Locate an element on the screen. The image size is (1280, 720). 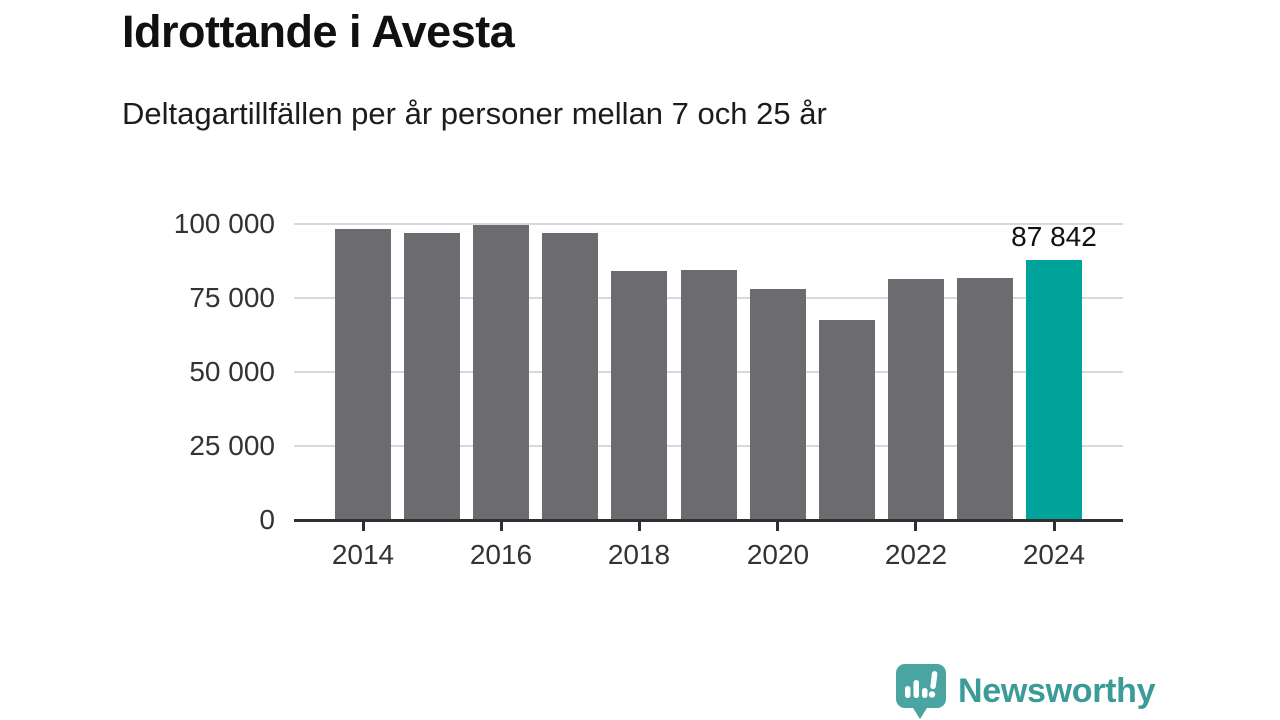
x-axis-tick-label: 2020 is located at coordinates (778, 554).